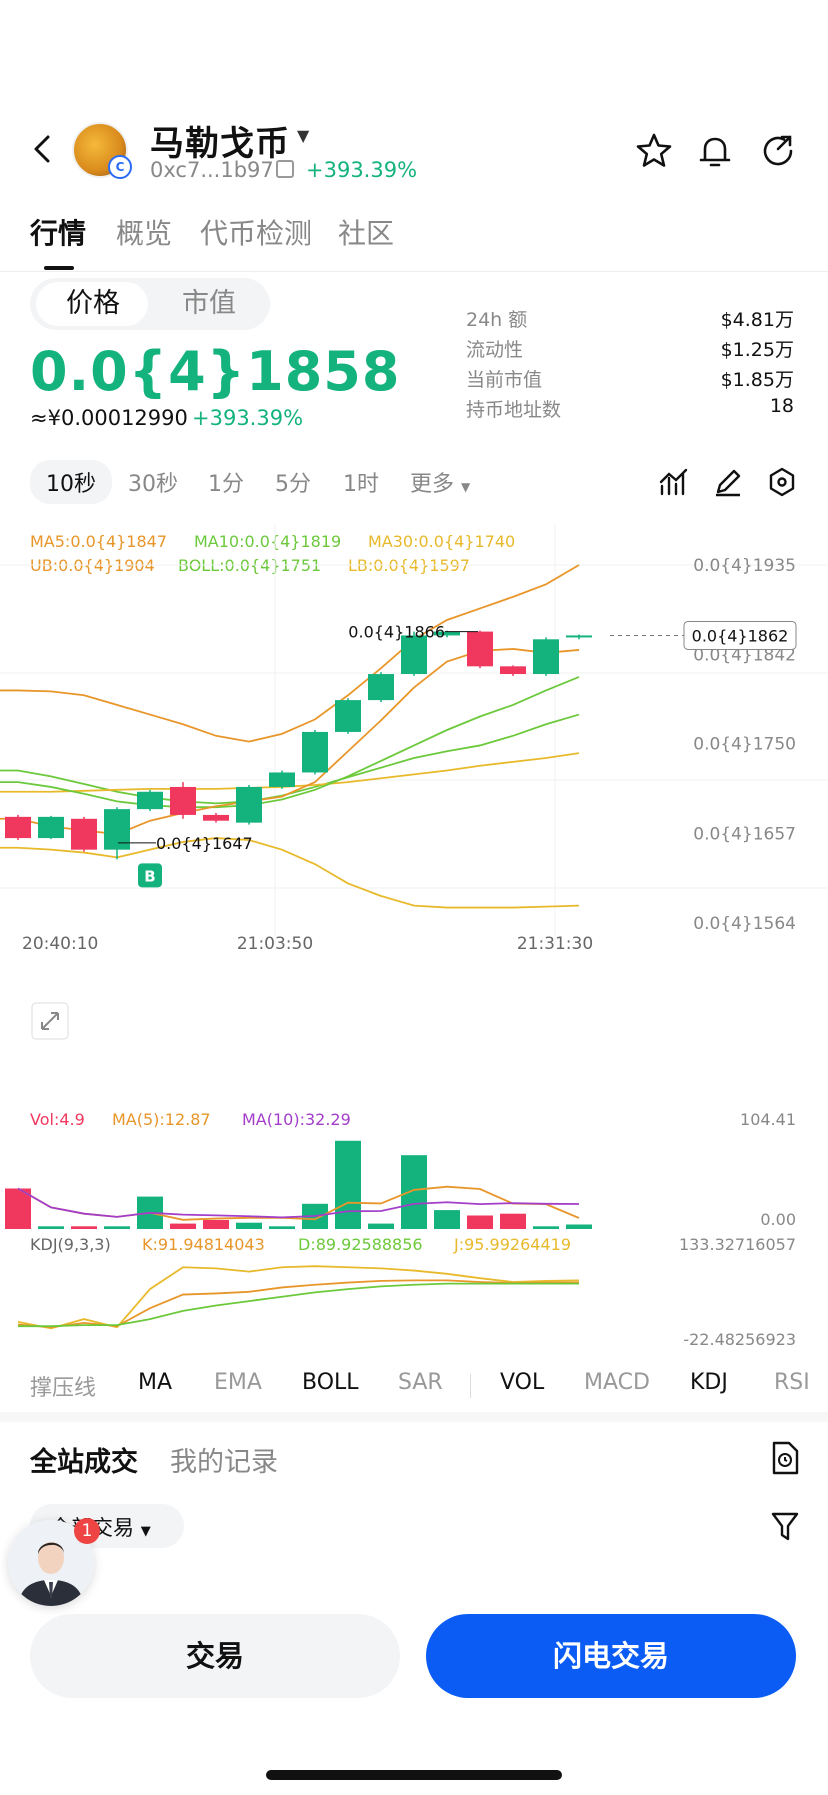  What do you see at coordinates (51, 1563) in the screenshot?
I see `support-avatar` at bounding box center [51, 1563].